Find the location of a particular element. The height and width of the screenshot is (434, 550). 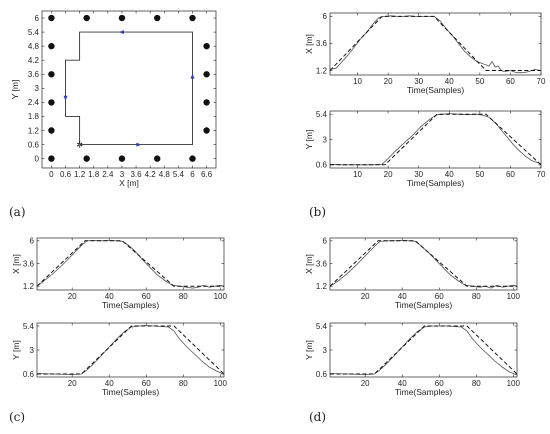

chart-b-x: 10 20 30 40 50 60 70 1.2 3.6 6 Time(Samples) X [m] is located at coordinates (425, 53).